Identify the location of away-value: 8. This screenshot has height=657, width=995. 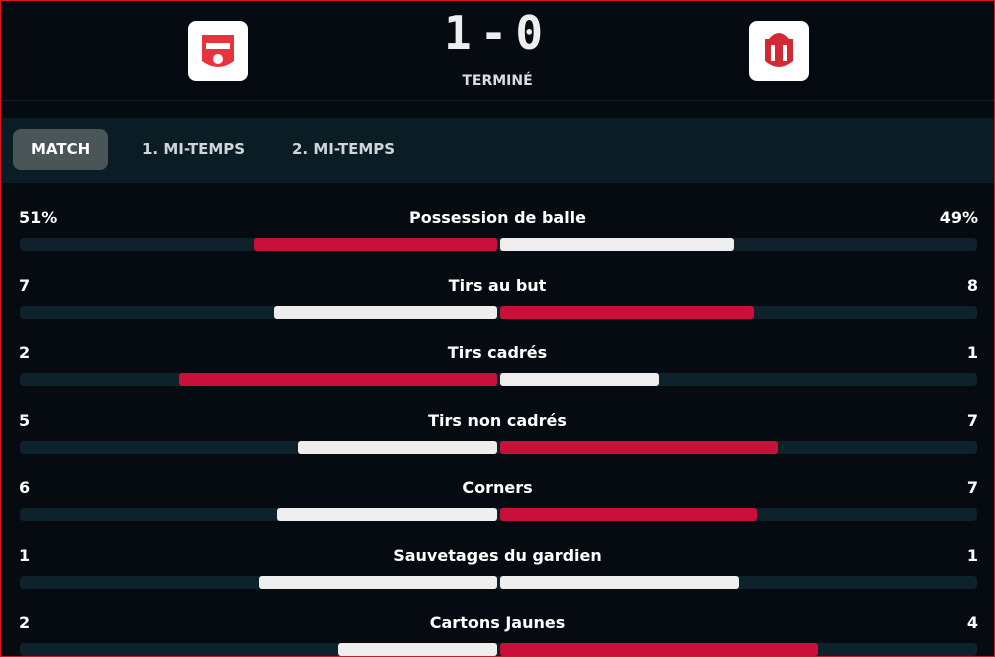
(972, 285).